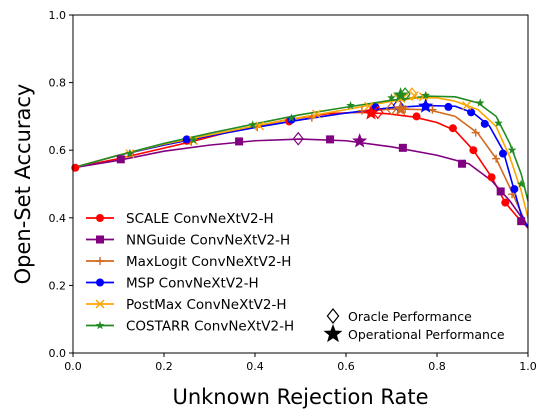 Image resolution: width=548 pixels, height=419 pixels. What do you see at coordinates (58, 285) in the screenshot?
I see `y-tick-label: 0.2` at bounding box center [58, 285].